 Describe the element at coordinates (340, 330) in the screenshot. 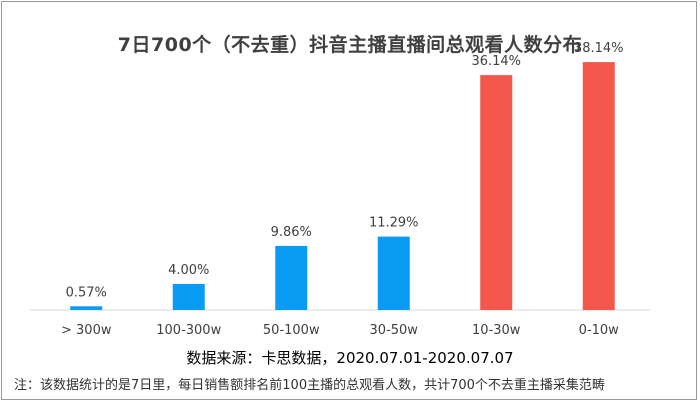

I see `tick-labels-group: > 300w 100-300w 50-100w 30-50w 10-30w 0-10w` at that location.